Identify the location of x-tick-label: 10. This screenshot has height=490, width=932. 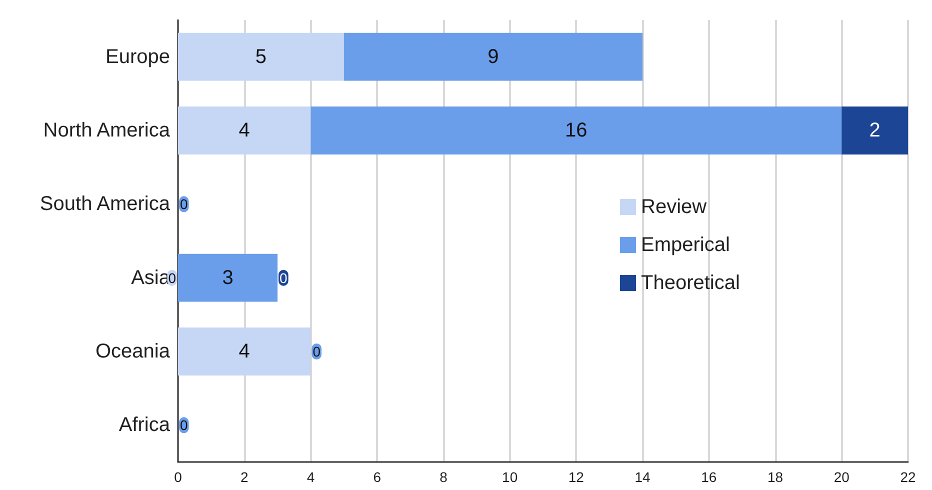
(510, 477).